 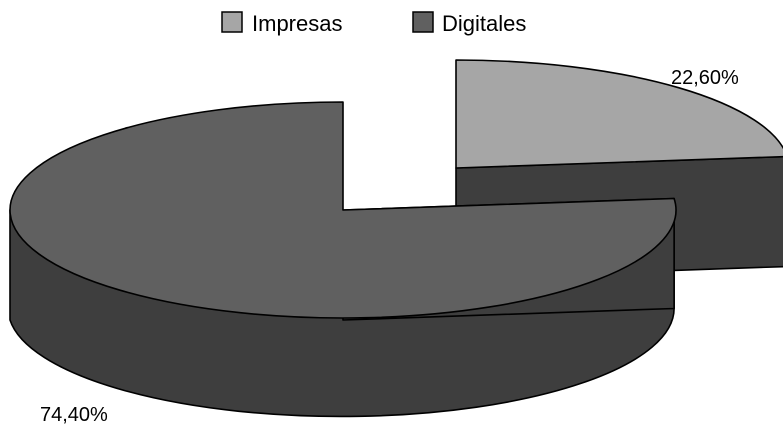 I want to click on legend-item-digitales: Digitales, so click(x=469, y=23).